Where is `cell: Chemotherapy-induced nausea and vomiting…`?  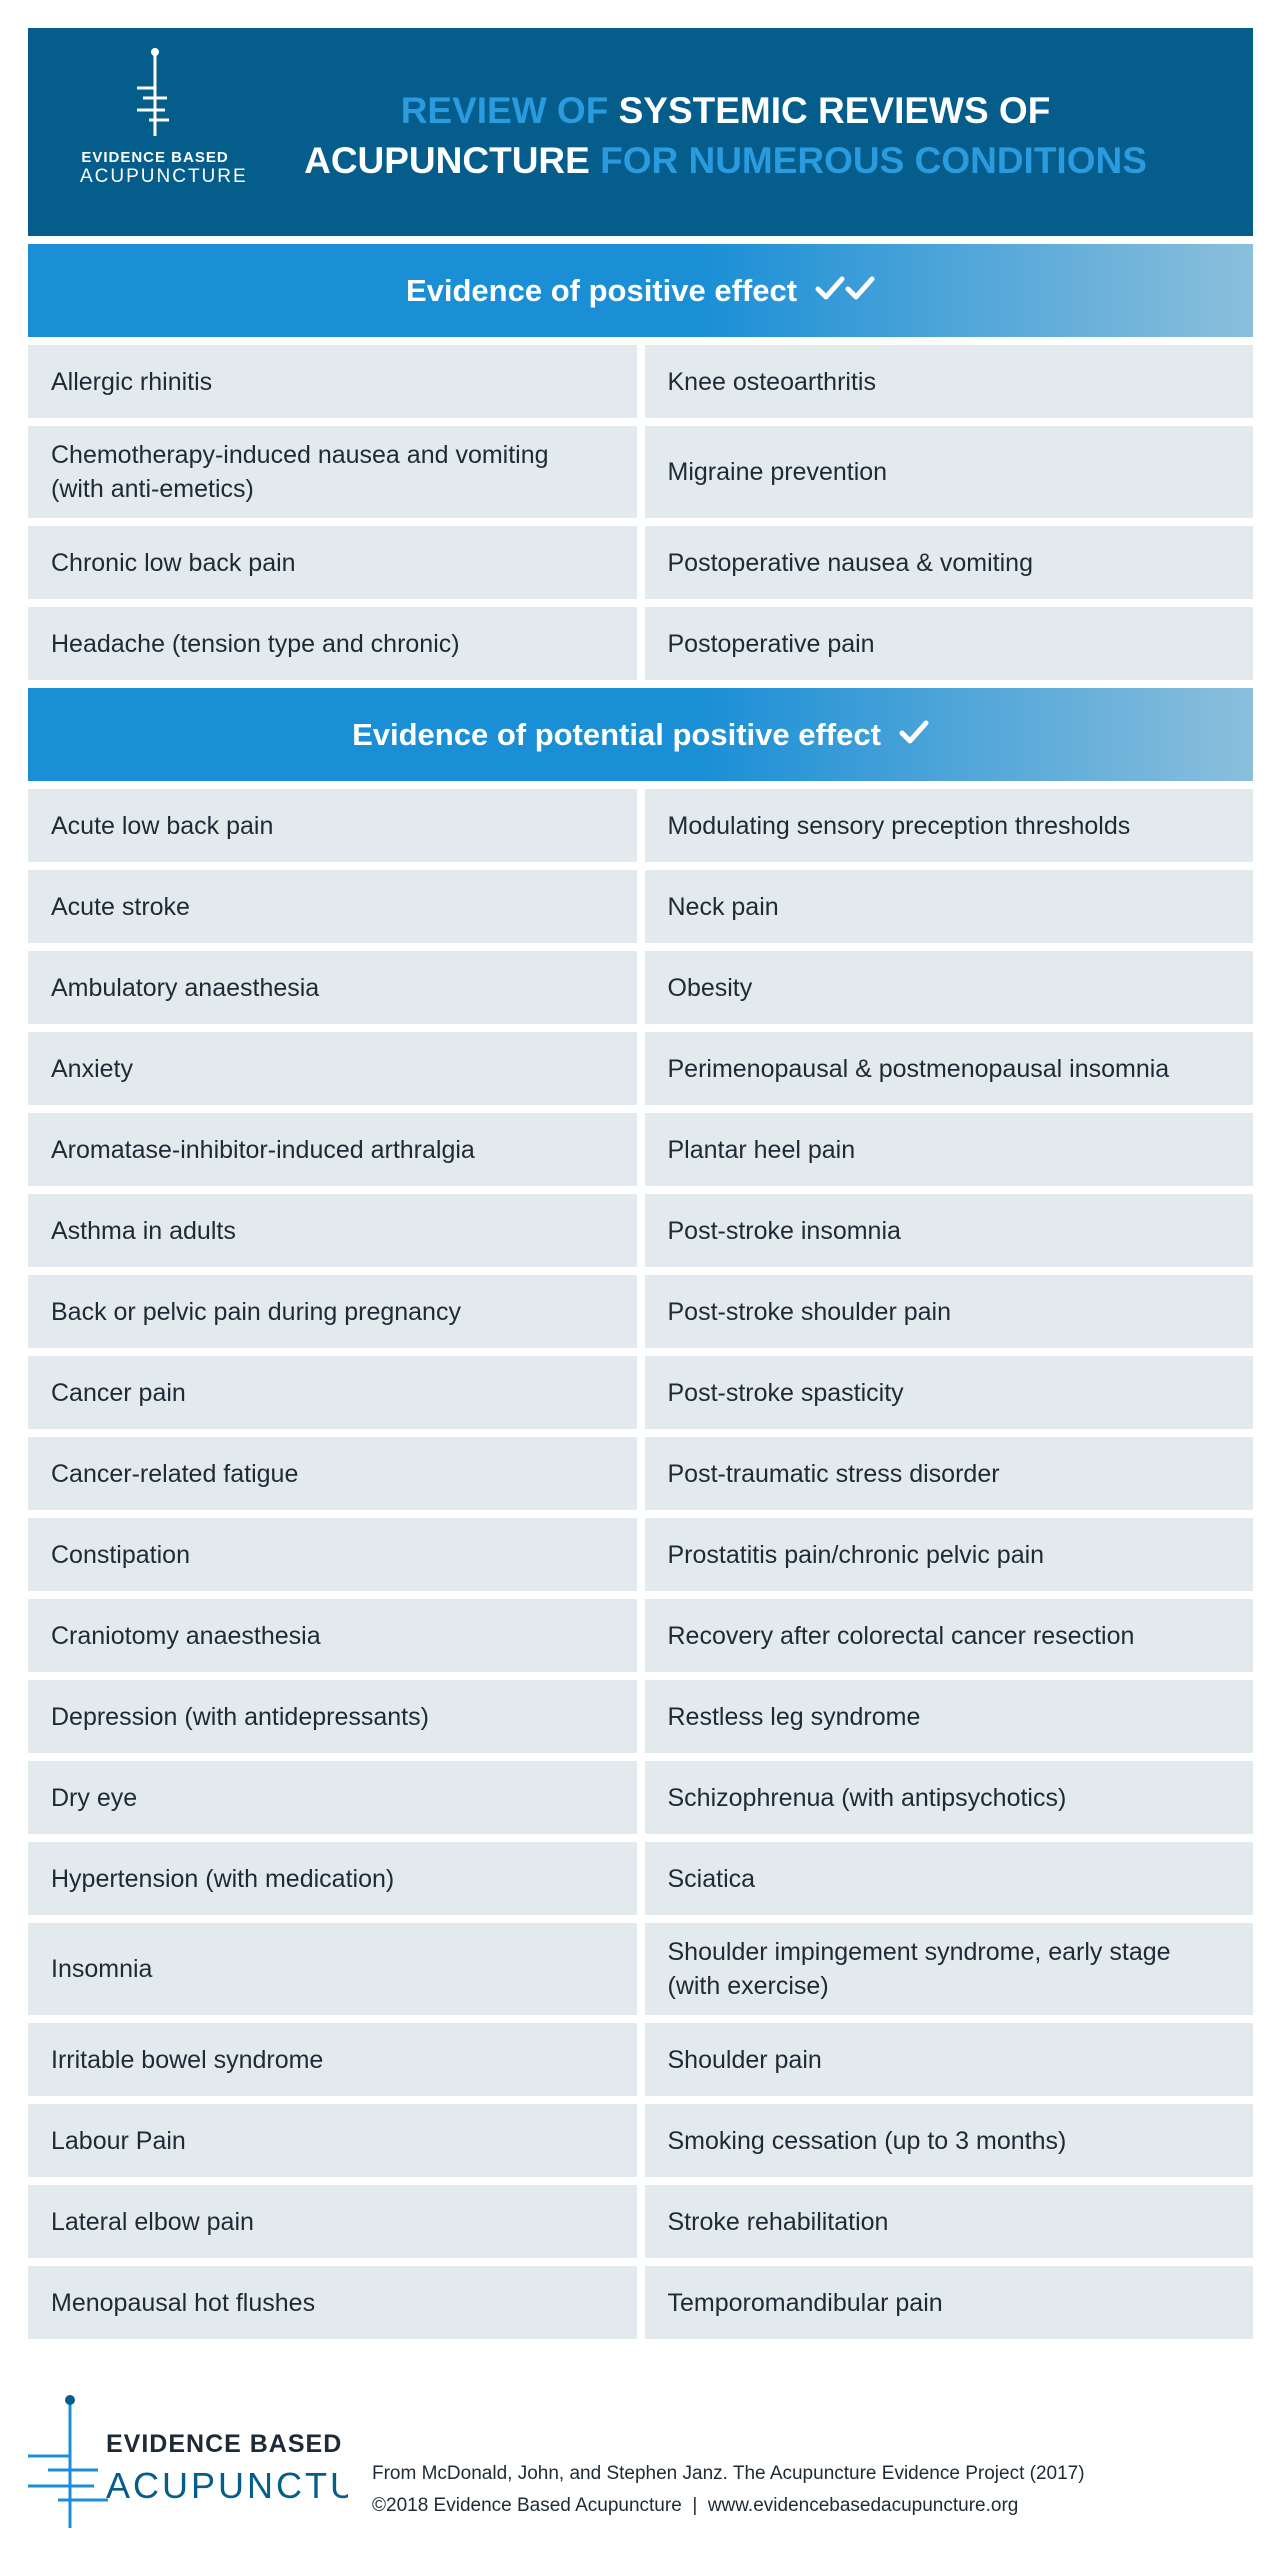 cell: Chemotherapy-induced nausea and vomiting… is located at coordinates (332, 472).